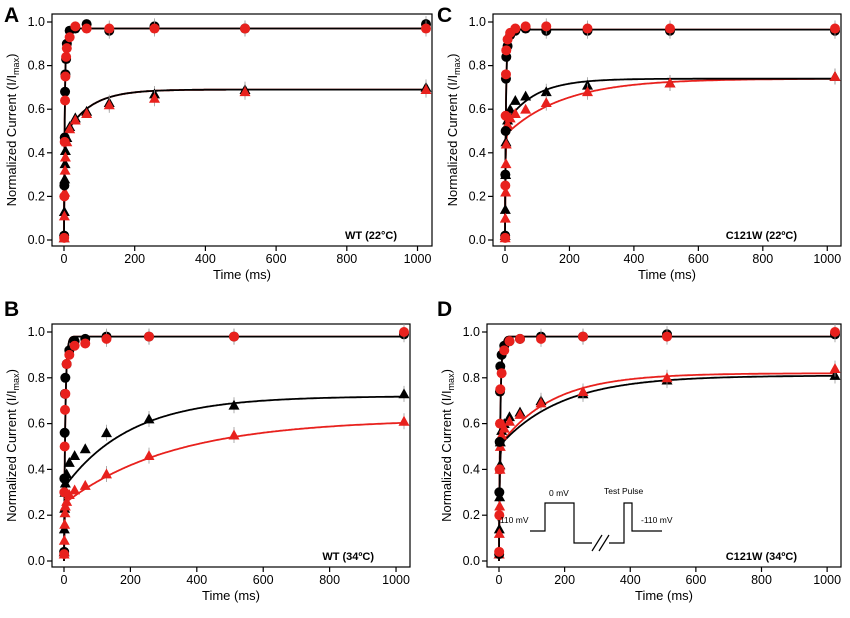  Describe the element at coordinates (827, 580) in the screenshot. I see `x-tick-label: 1000` at that location.